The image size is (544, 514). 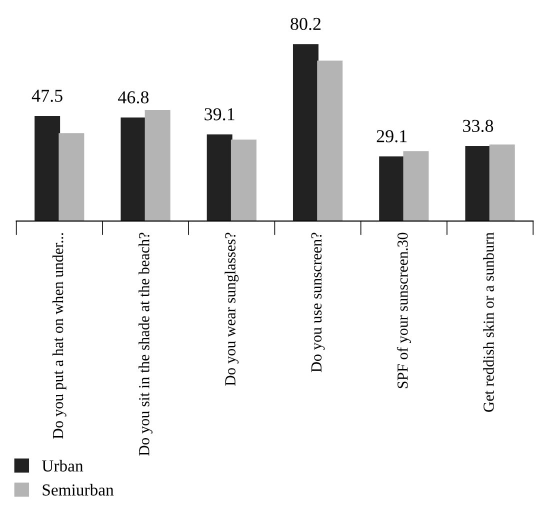 What do you see at coordinates (63, 466) in the screenshot?
I see `legend-label: Urban` at bounding box center [63, 466].